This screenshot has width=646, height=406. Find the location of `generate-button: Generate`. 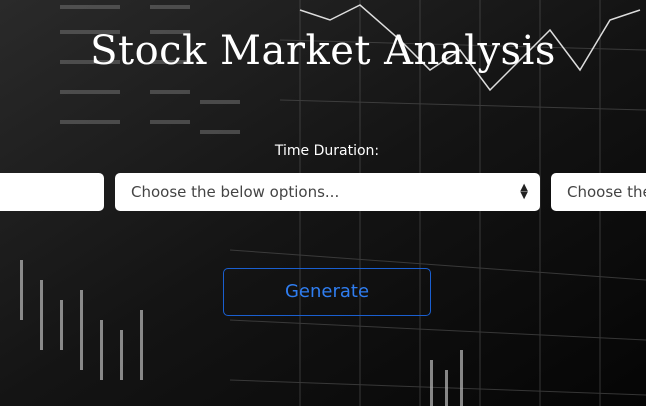

generate-button: Generate is located at coordinates (327, 292).